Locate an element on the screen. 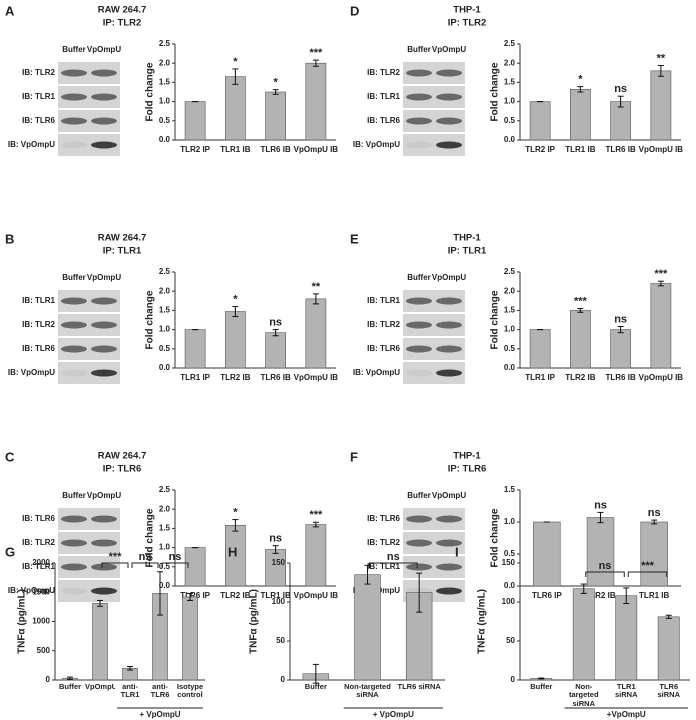 This screenshot has height=720, width=696. bracket-label: ns is located at coordinates (605, 566).